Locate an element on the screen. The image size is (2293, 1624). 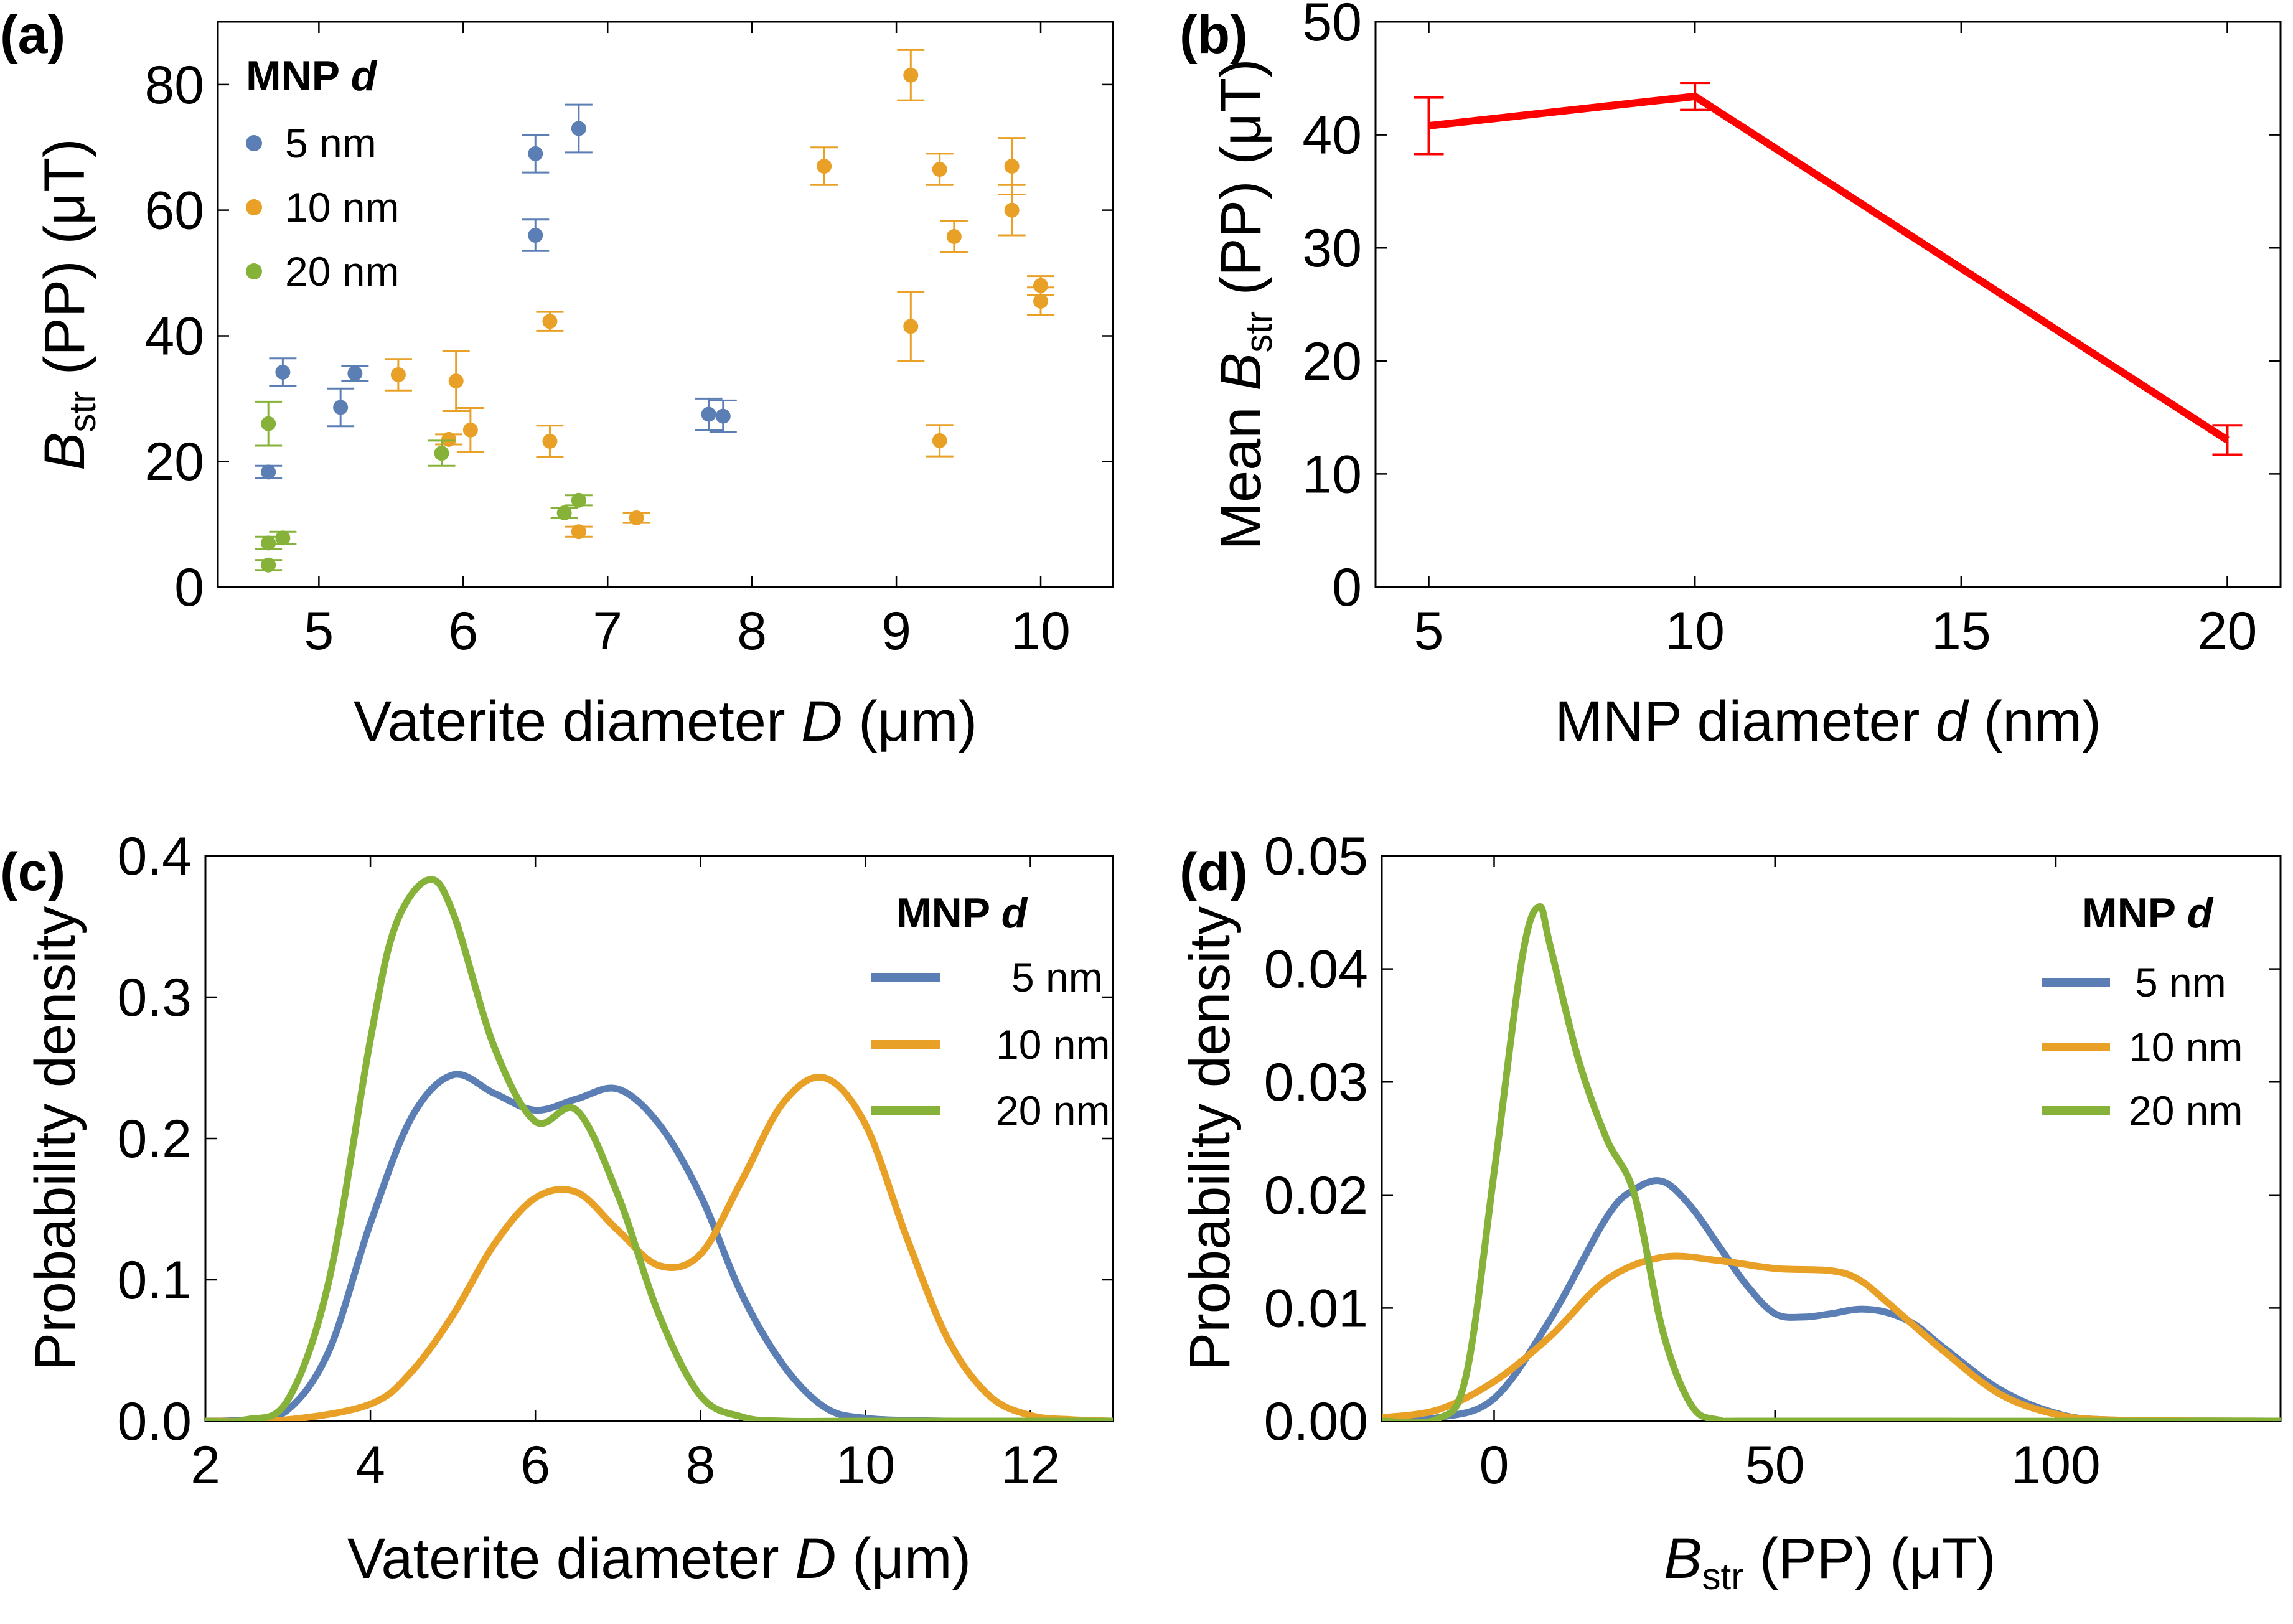
panel-d-label: (d) is located at coordinates (1214, 872).